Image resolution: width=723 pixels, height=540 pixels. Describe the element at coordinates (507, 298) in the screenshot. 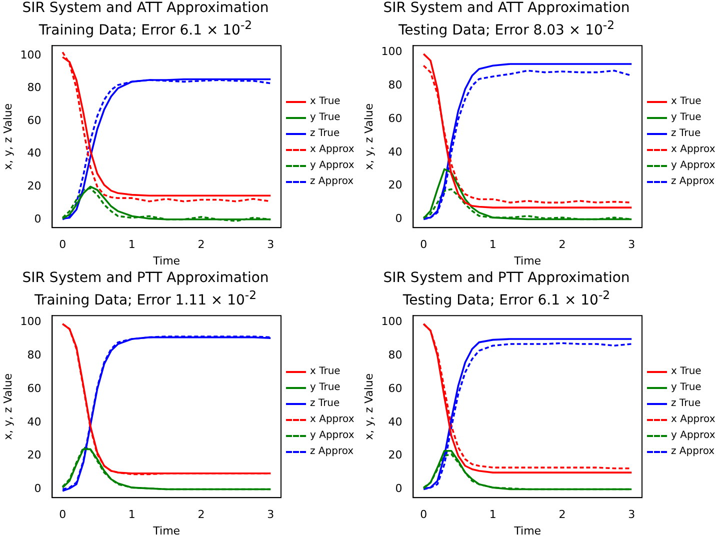

I see `chart-subtitle: Testing Data; Error 6.1 × 10$^{-2}$` at that location.